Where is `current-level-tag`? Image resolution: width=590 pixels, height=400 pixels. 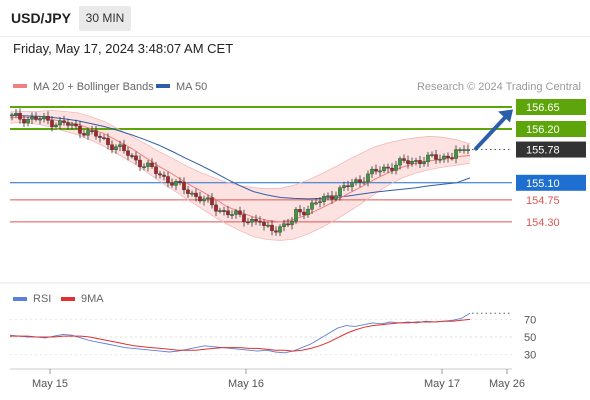 current-level-tag is located at coordinates (551, 149).